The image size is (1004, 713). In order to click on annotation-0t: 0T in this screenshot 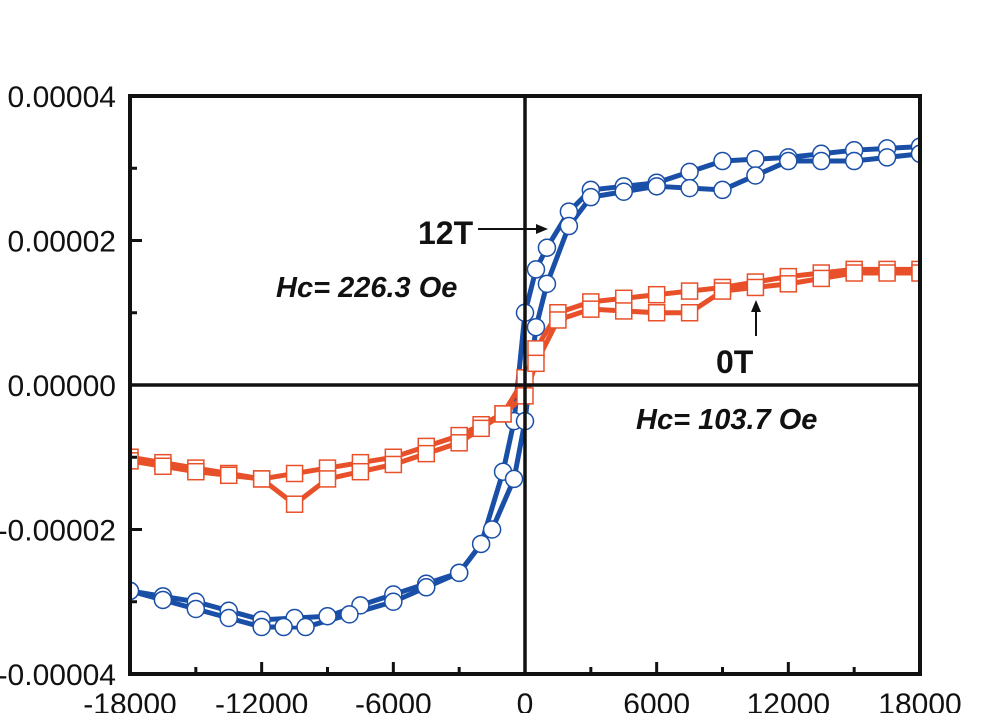, I will do `click(735, 362)`.